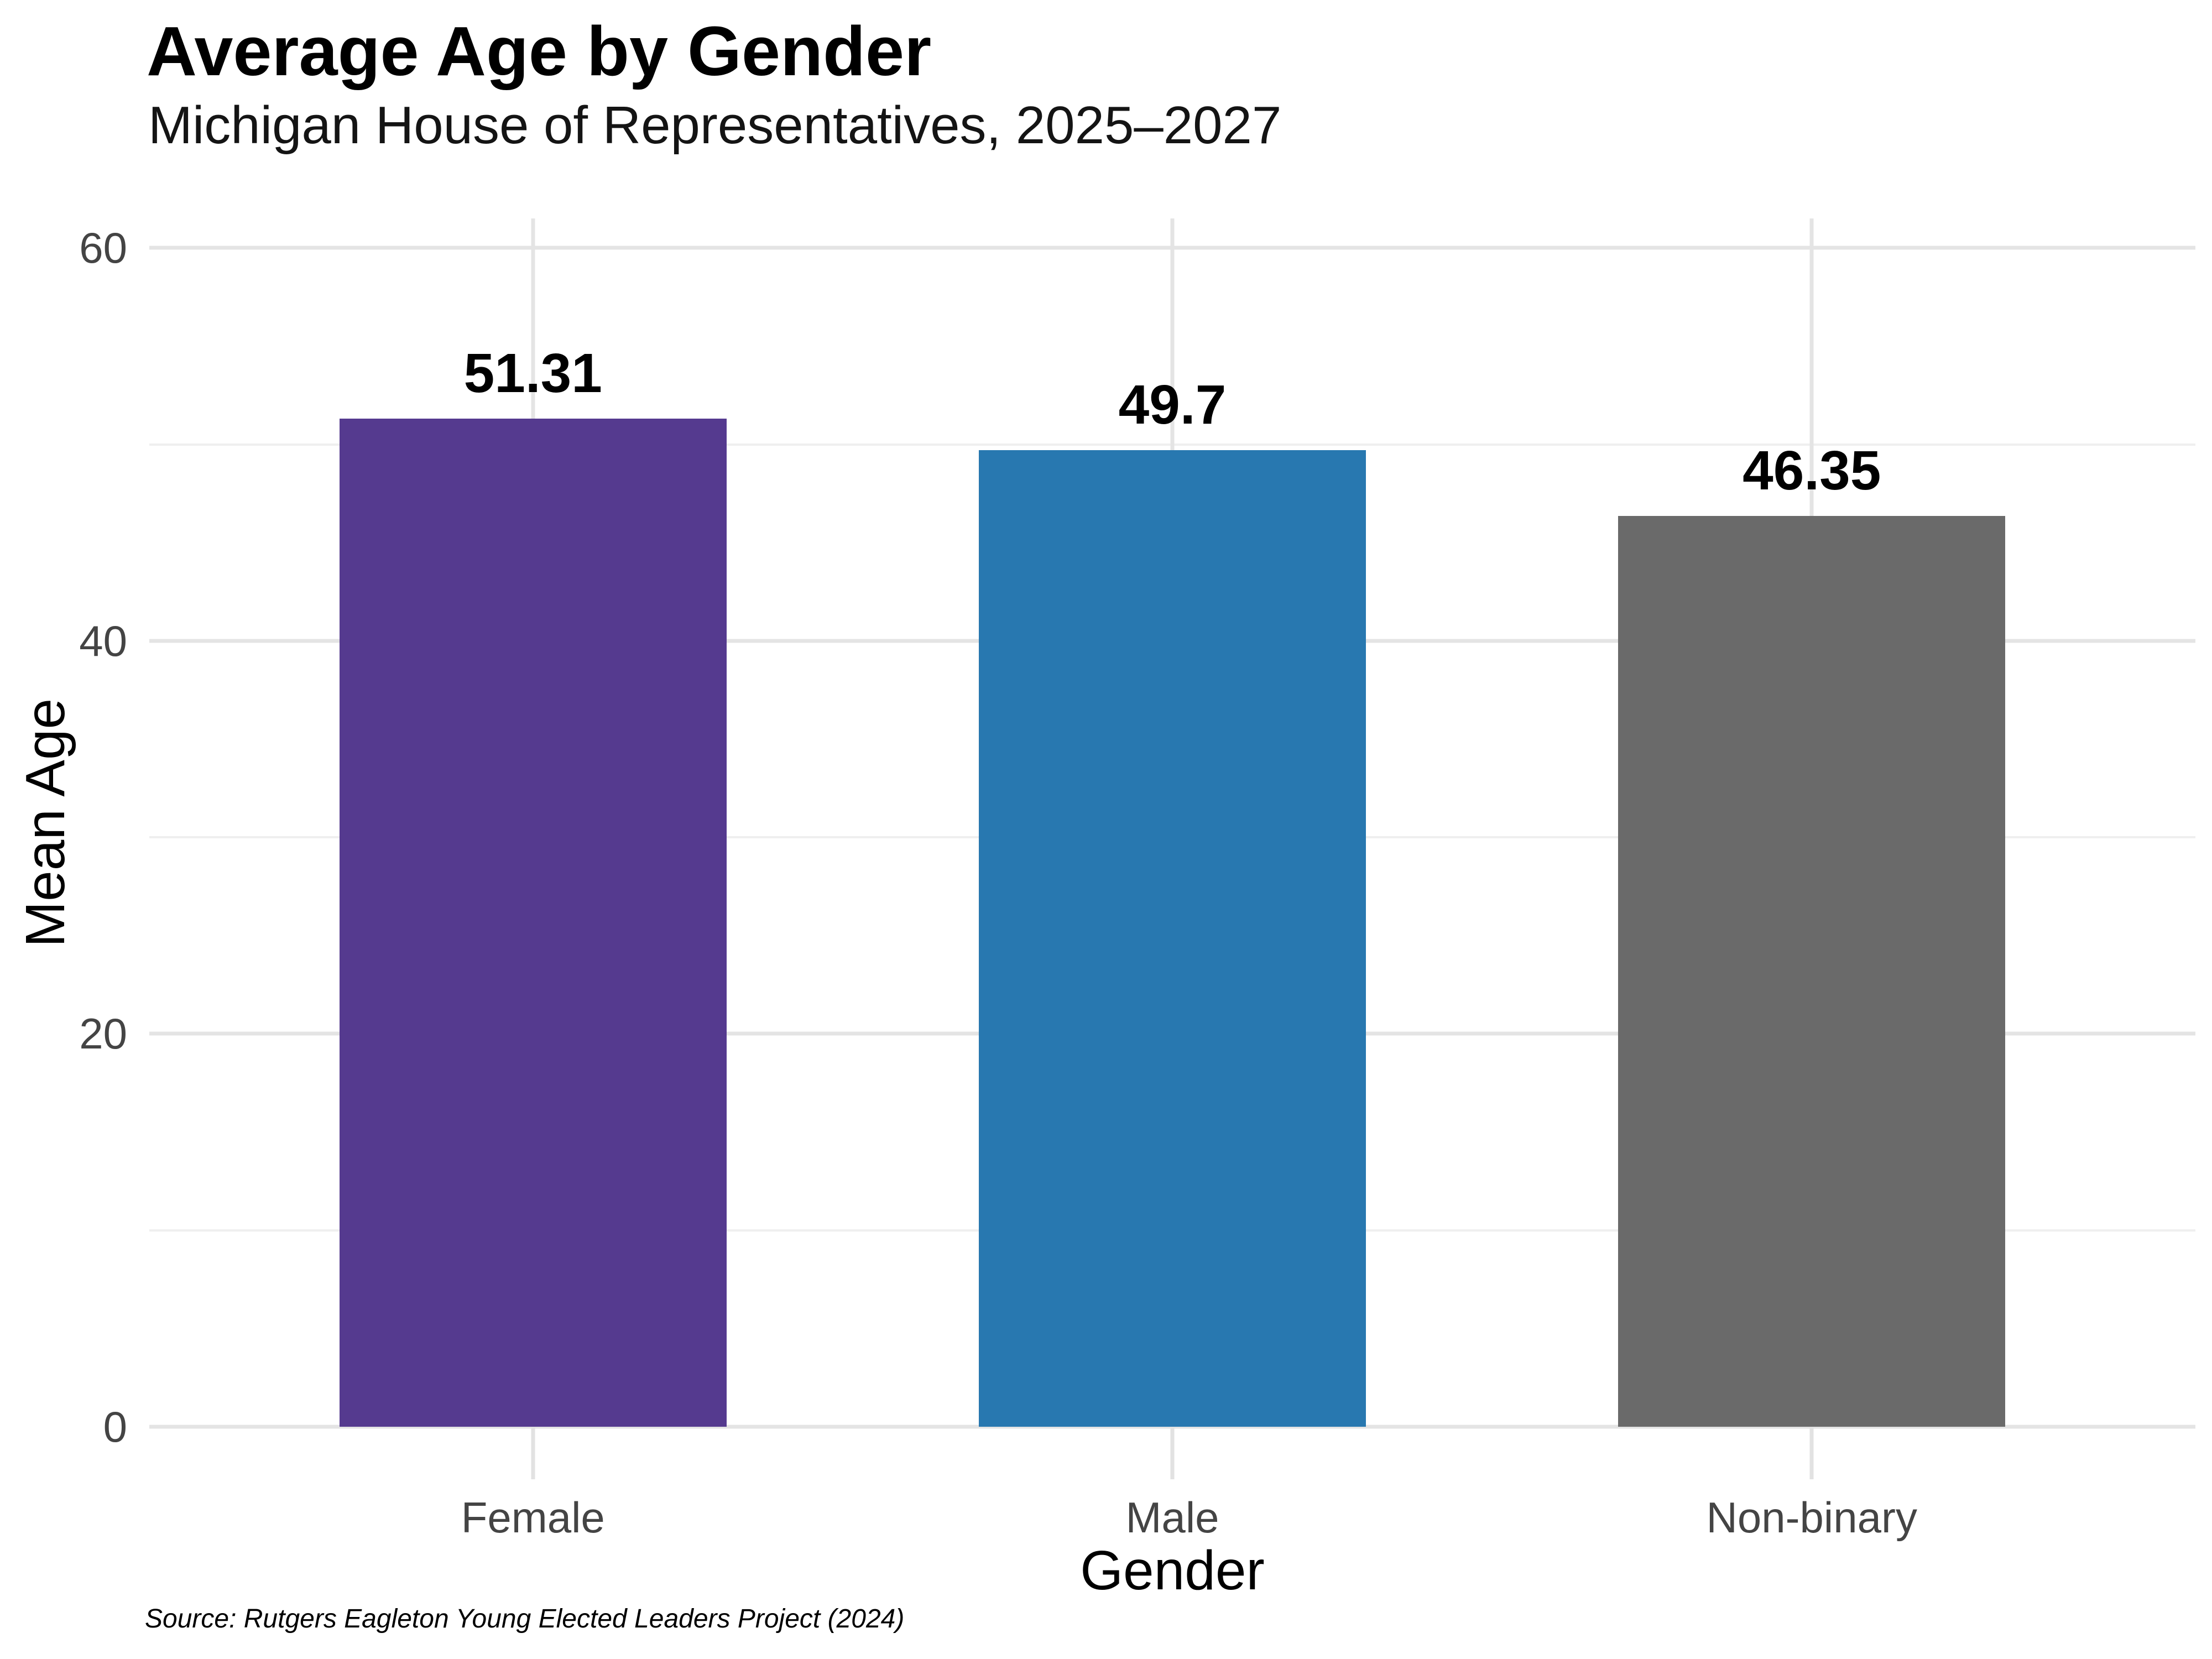 This screenshot has width=2212, height=1659. I want to click on x-tick-mark-female, so click(533, 1453).